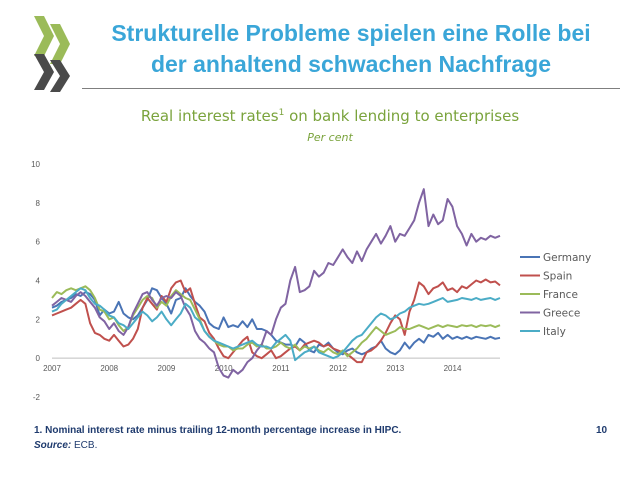 The image size is (638, 479). What do you see at coordinates (52, 368) in the screenshot?
I see `x-tick-label: 2007` at bounding box center [52, 368].